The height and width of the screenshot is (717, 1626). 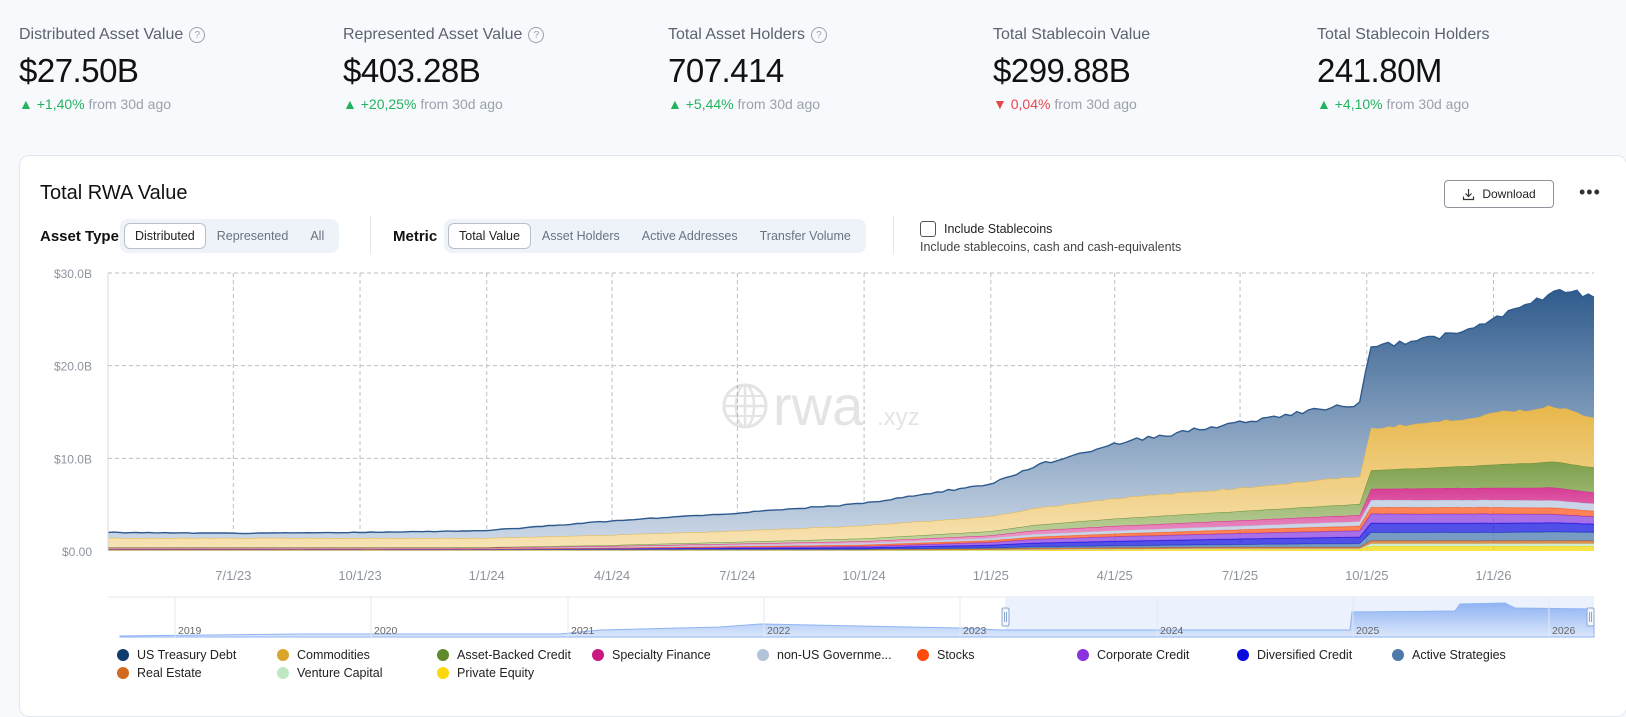 What do you see at coordinates (1305, 655) in the screenshot?
I see `legend-label: Diversified Credit` at bounding box center [1305, 655].